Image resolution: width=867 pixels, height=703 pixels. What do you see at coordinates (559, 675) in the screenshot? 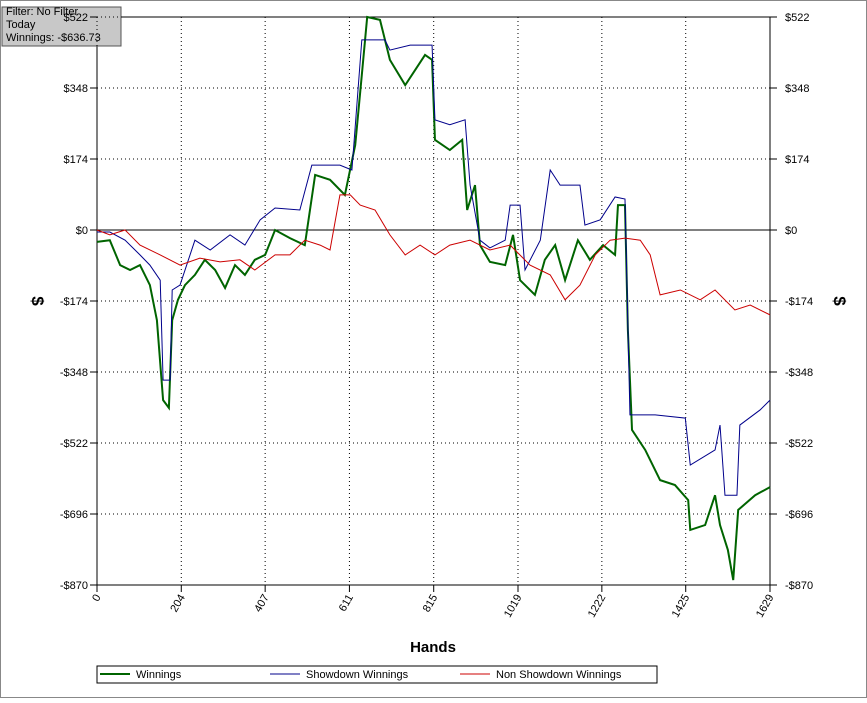
I see `legend-label: Non Showdown Winnings` at bounding box center [559, 675].